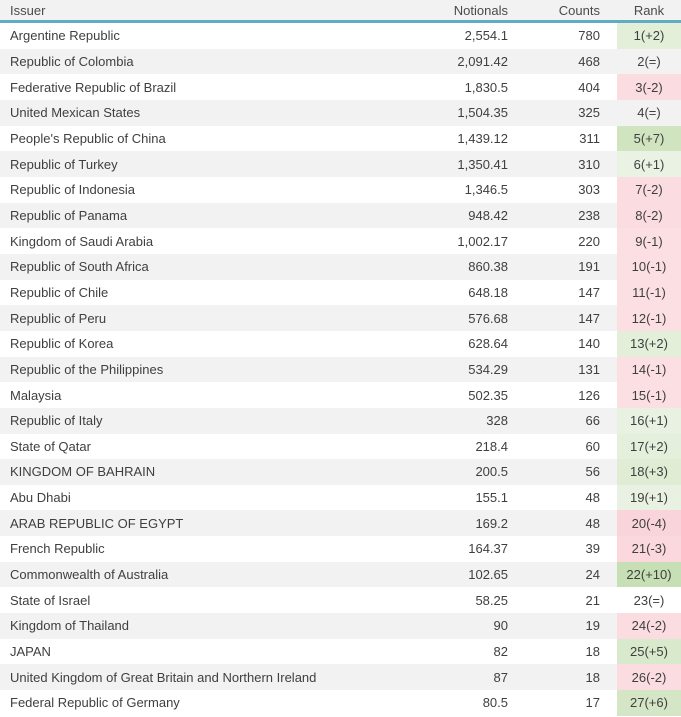 Image resolution: width=681 pixels, height=717 pixels. I want to click on notionals-cell: 164.37, so click(488, 549).